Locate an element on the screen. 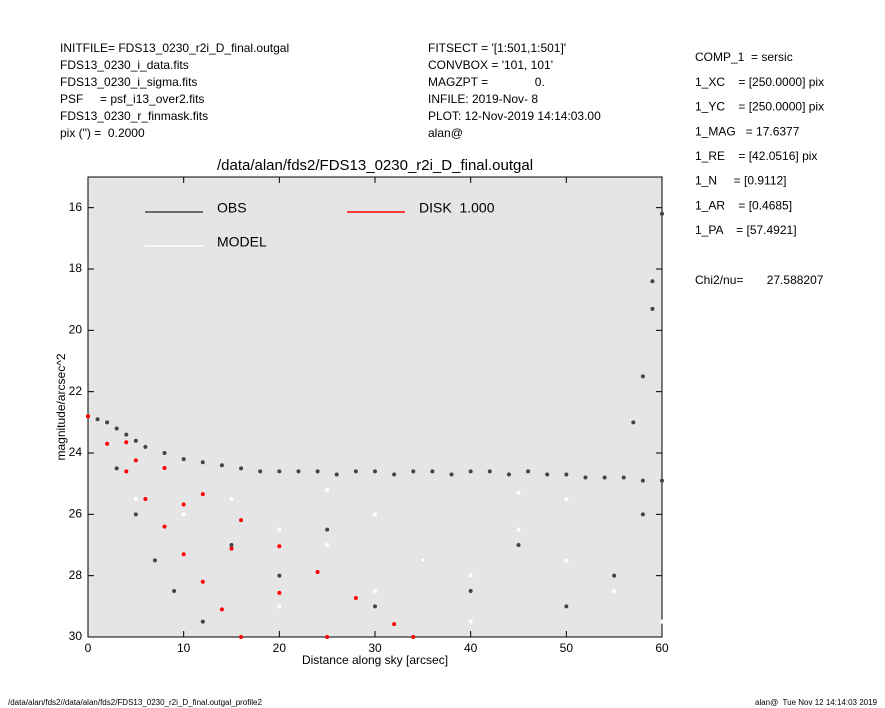 The image size is (885, 708). header-line: 1_AR = [0.4685] is located at coordinates (743, 205).